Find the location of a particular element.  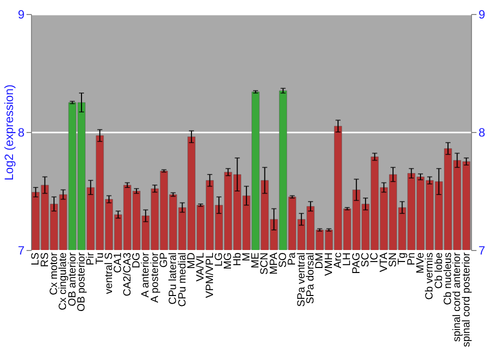

y-tick-label: 7 is located at coordinates (21, 251).